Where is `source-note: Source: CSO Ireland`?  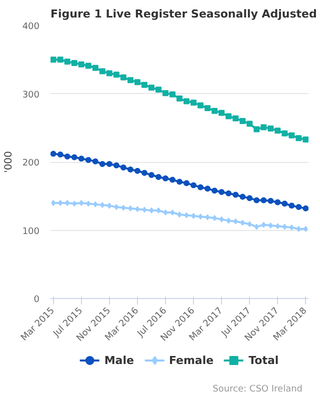
source-note: Source: CSO Ireland is located at coordinates (257, 389).